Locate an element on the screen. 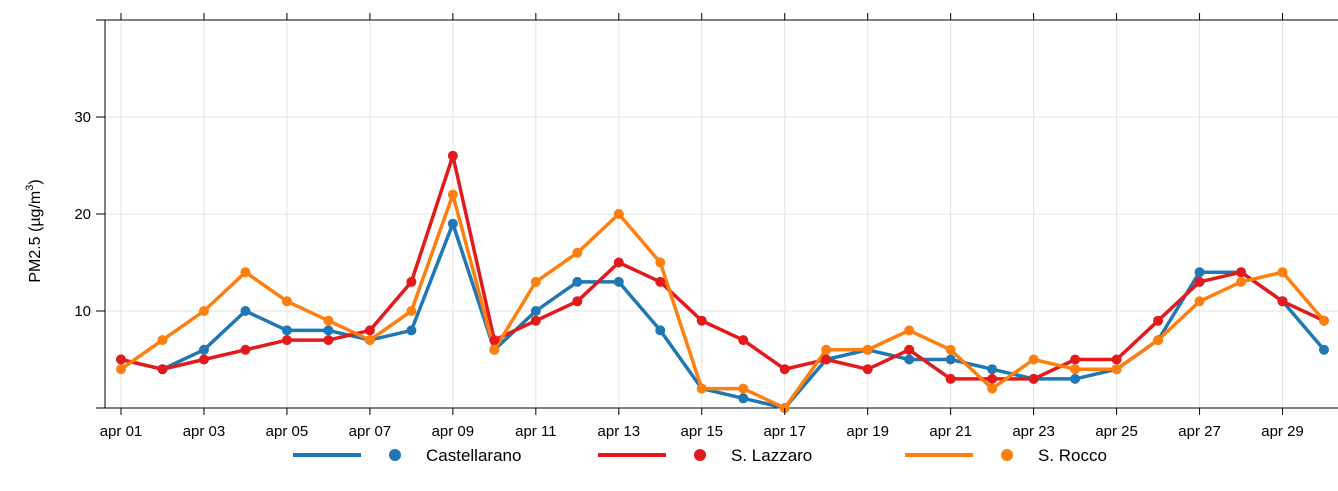 The image size is (1338, 491). legend-label-s-rocco: S. Rocco is located at coordinates (1072, 455).